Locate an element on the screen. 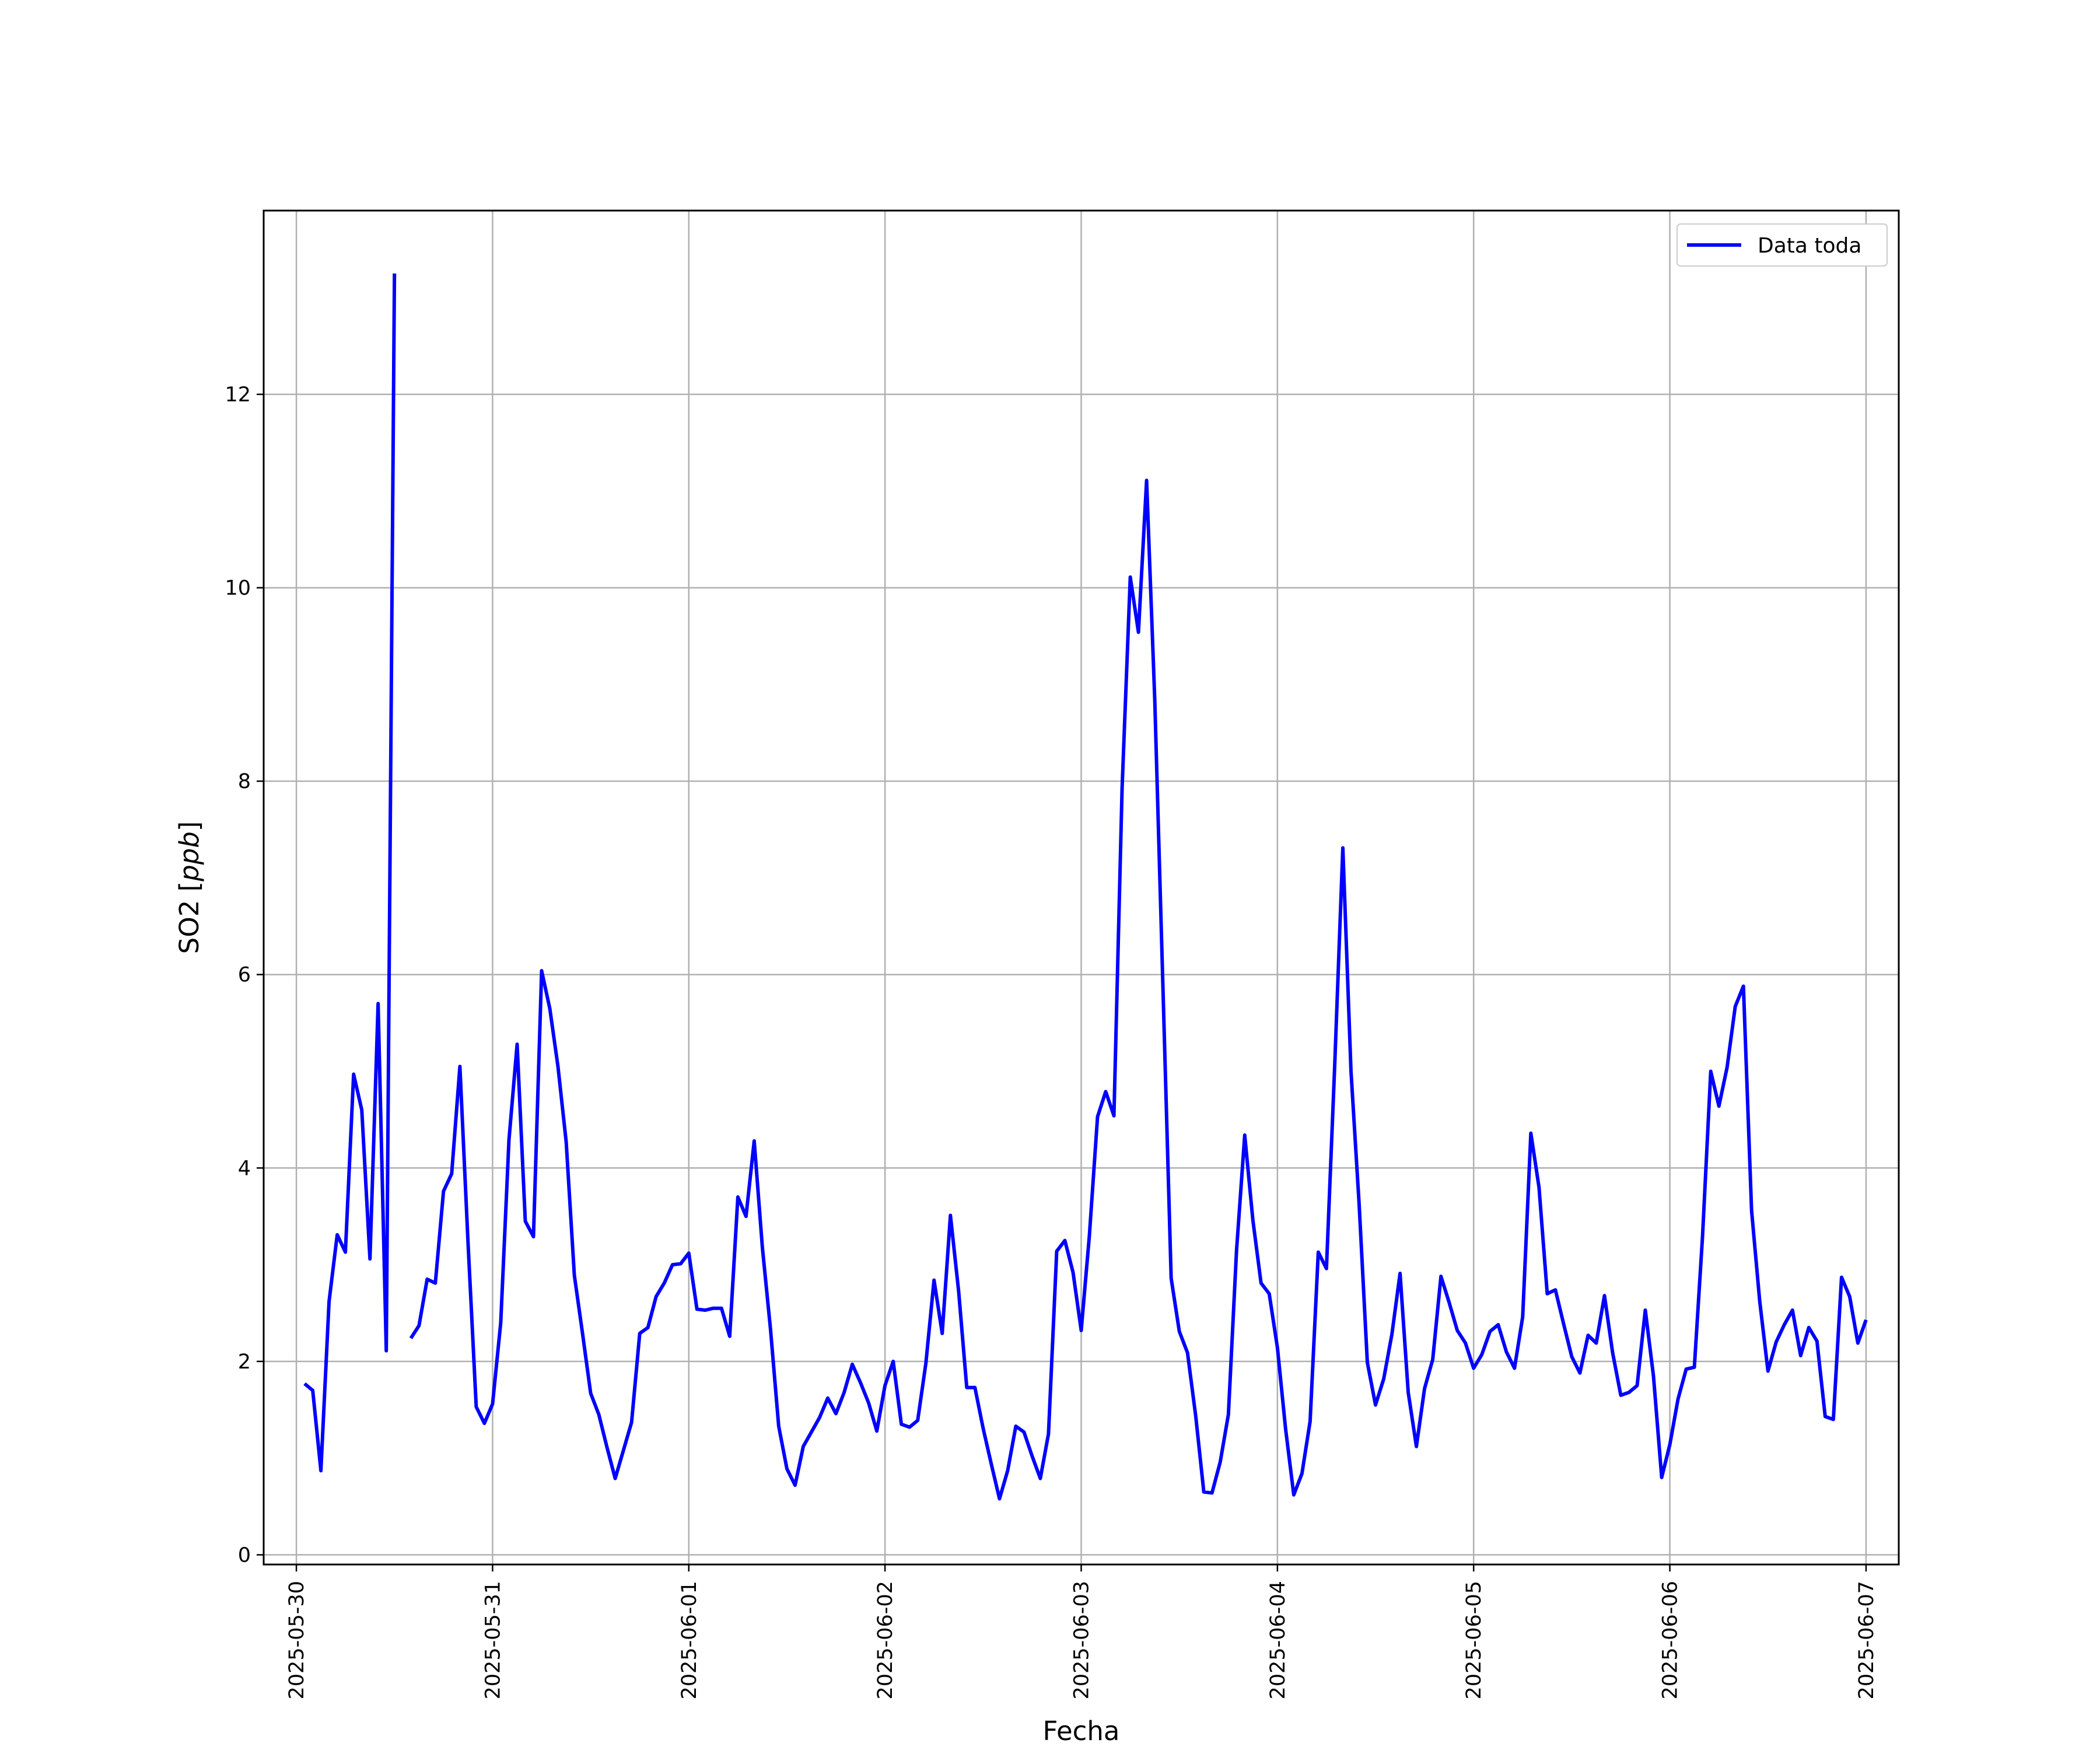 This screenshot has width=2100, height=1750. legend-box is located at coordinates (1782, 245).